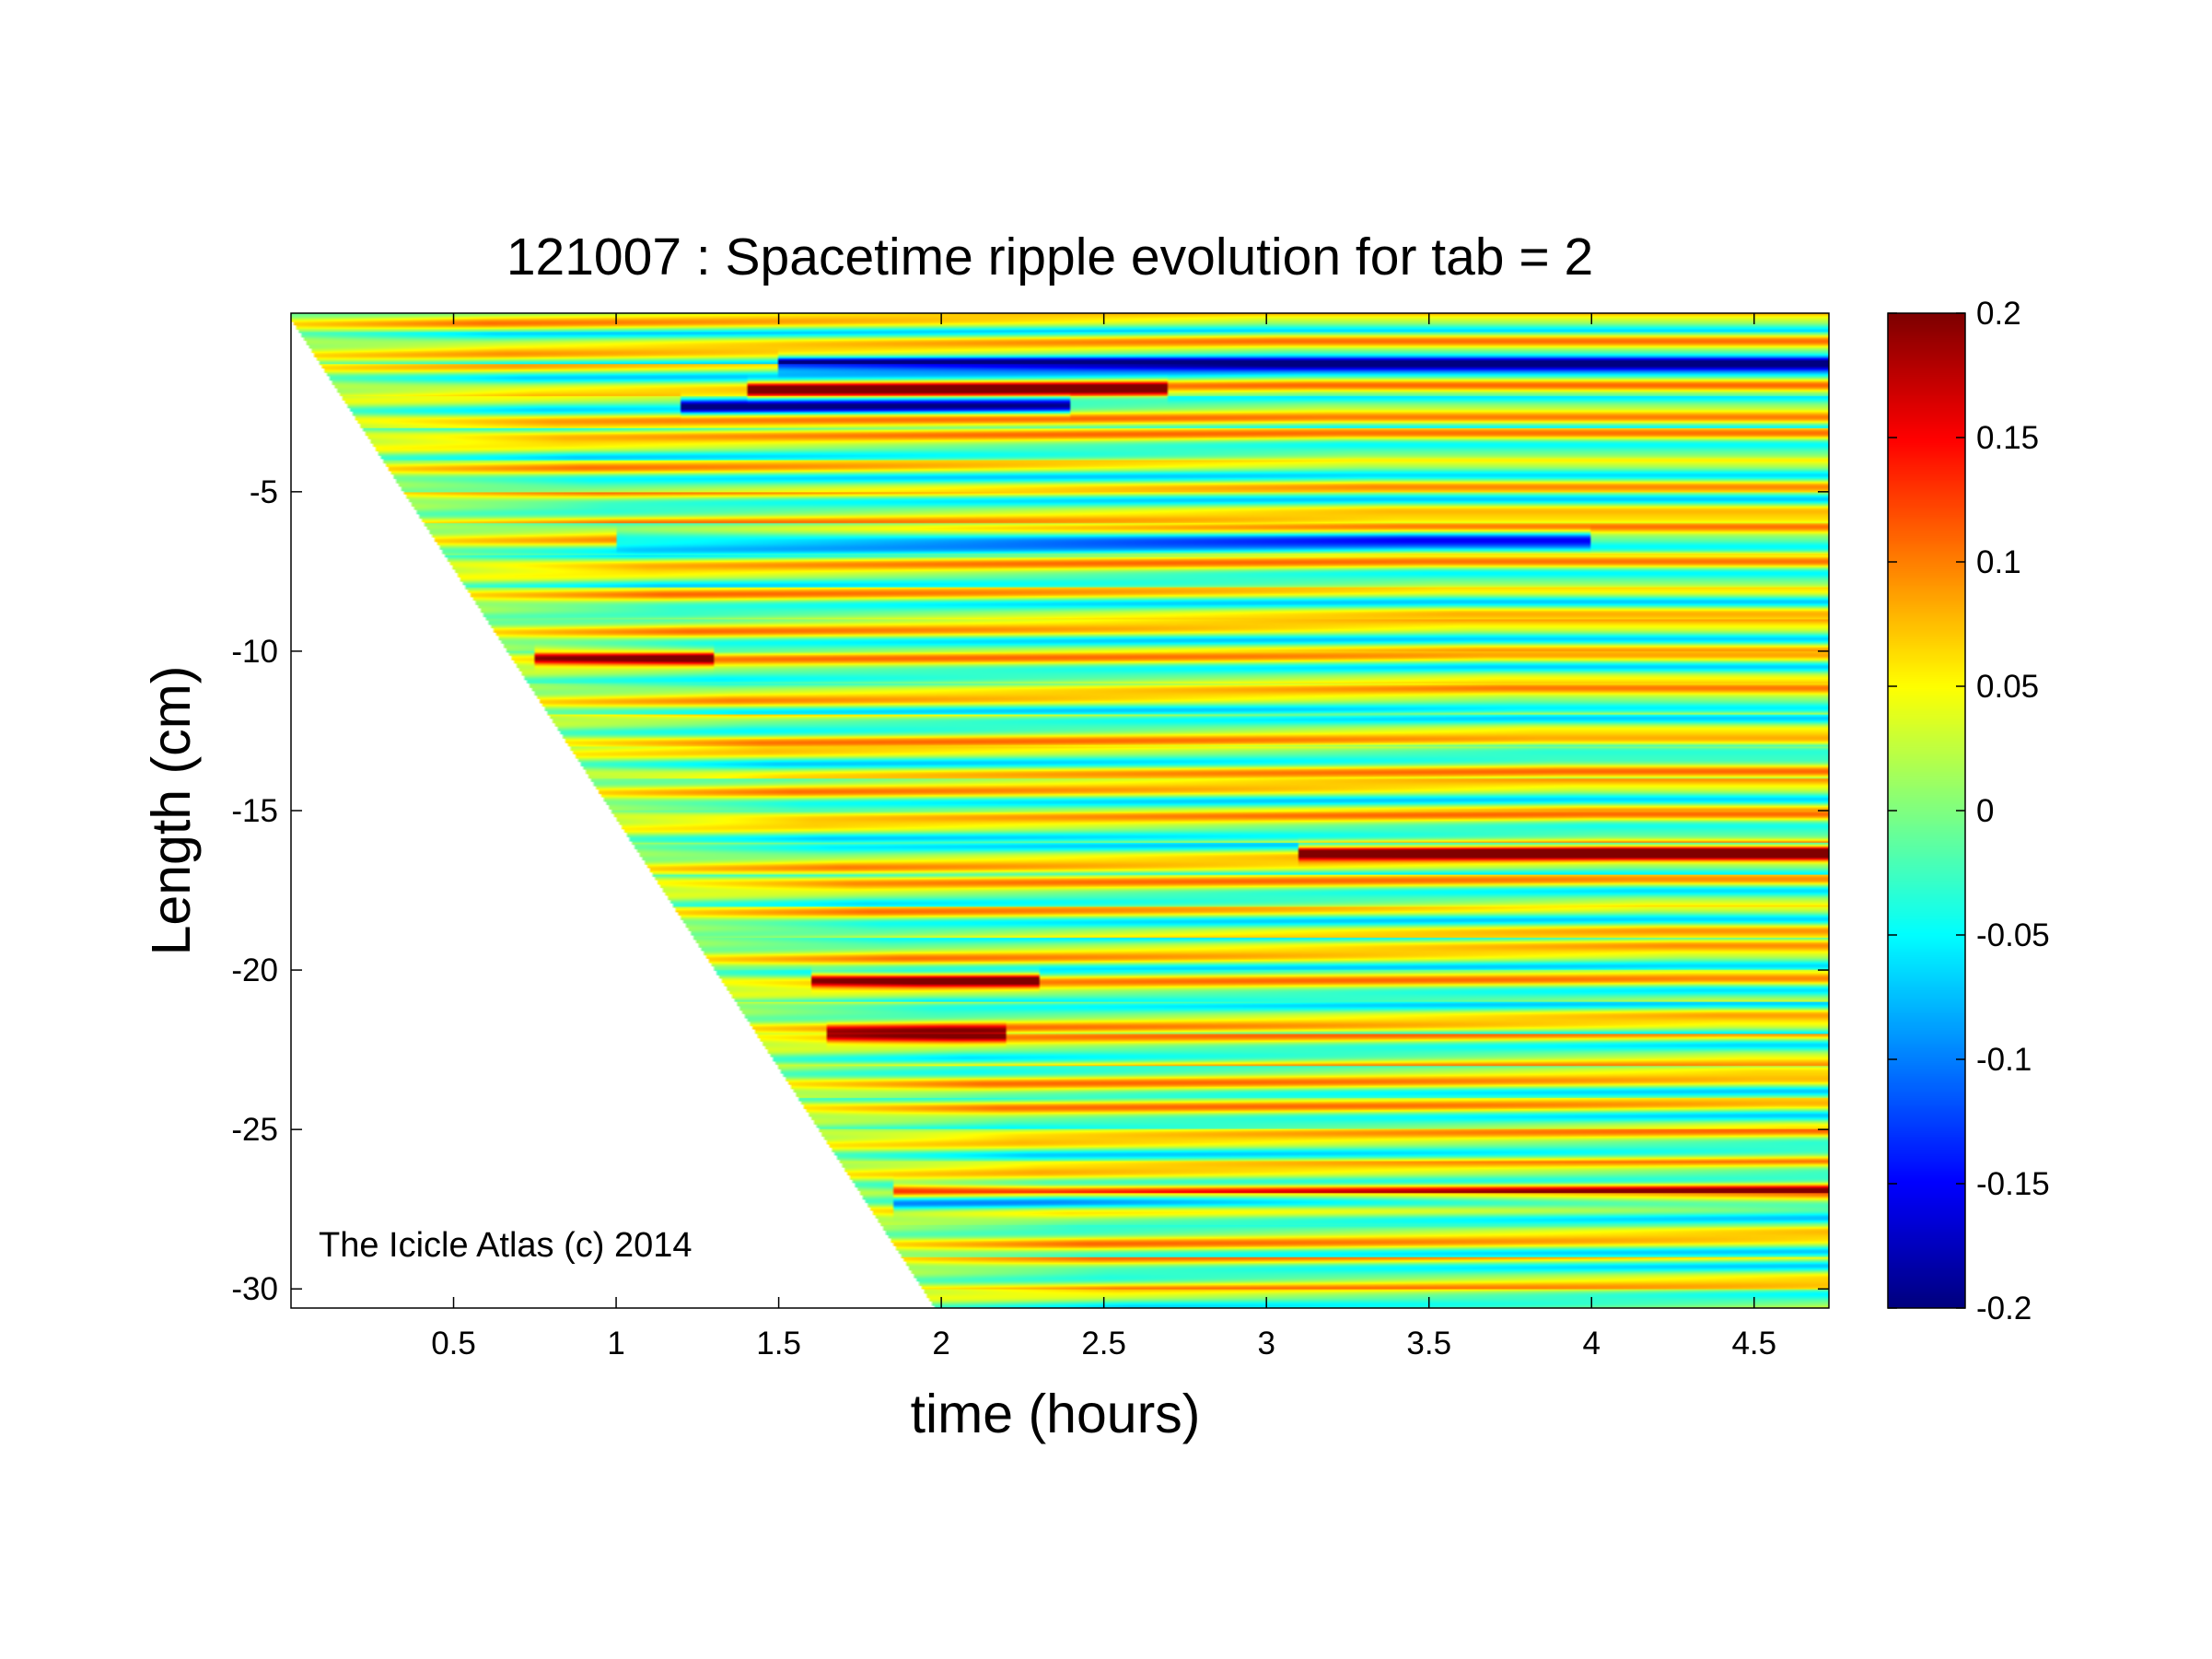  What do you see at coordinates (255, 652) in the screenshot?
I see `y-tick-label: -10` at bounding box center [255, 652].